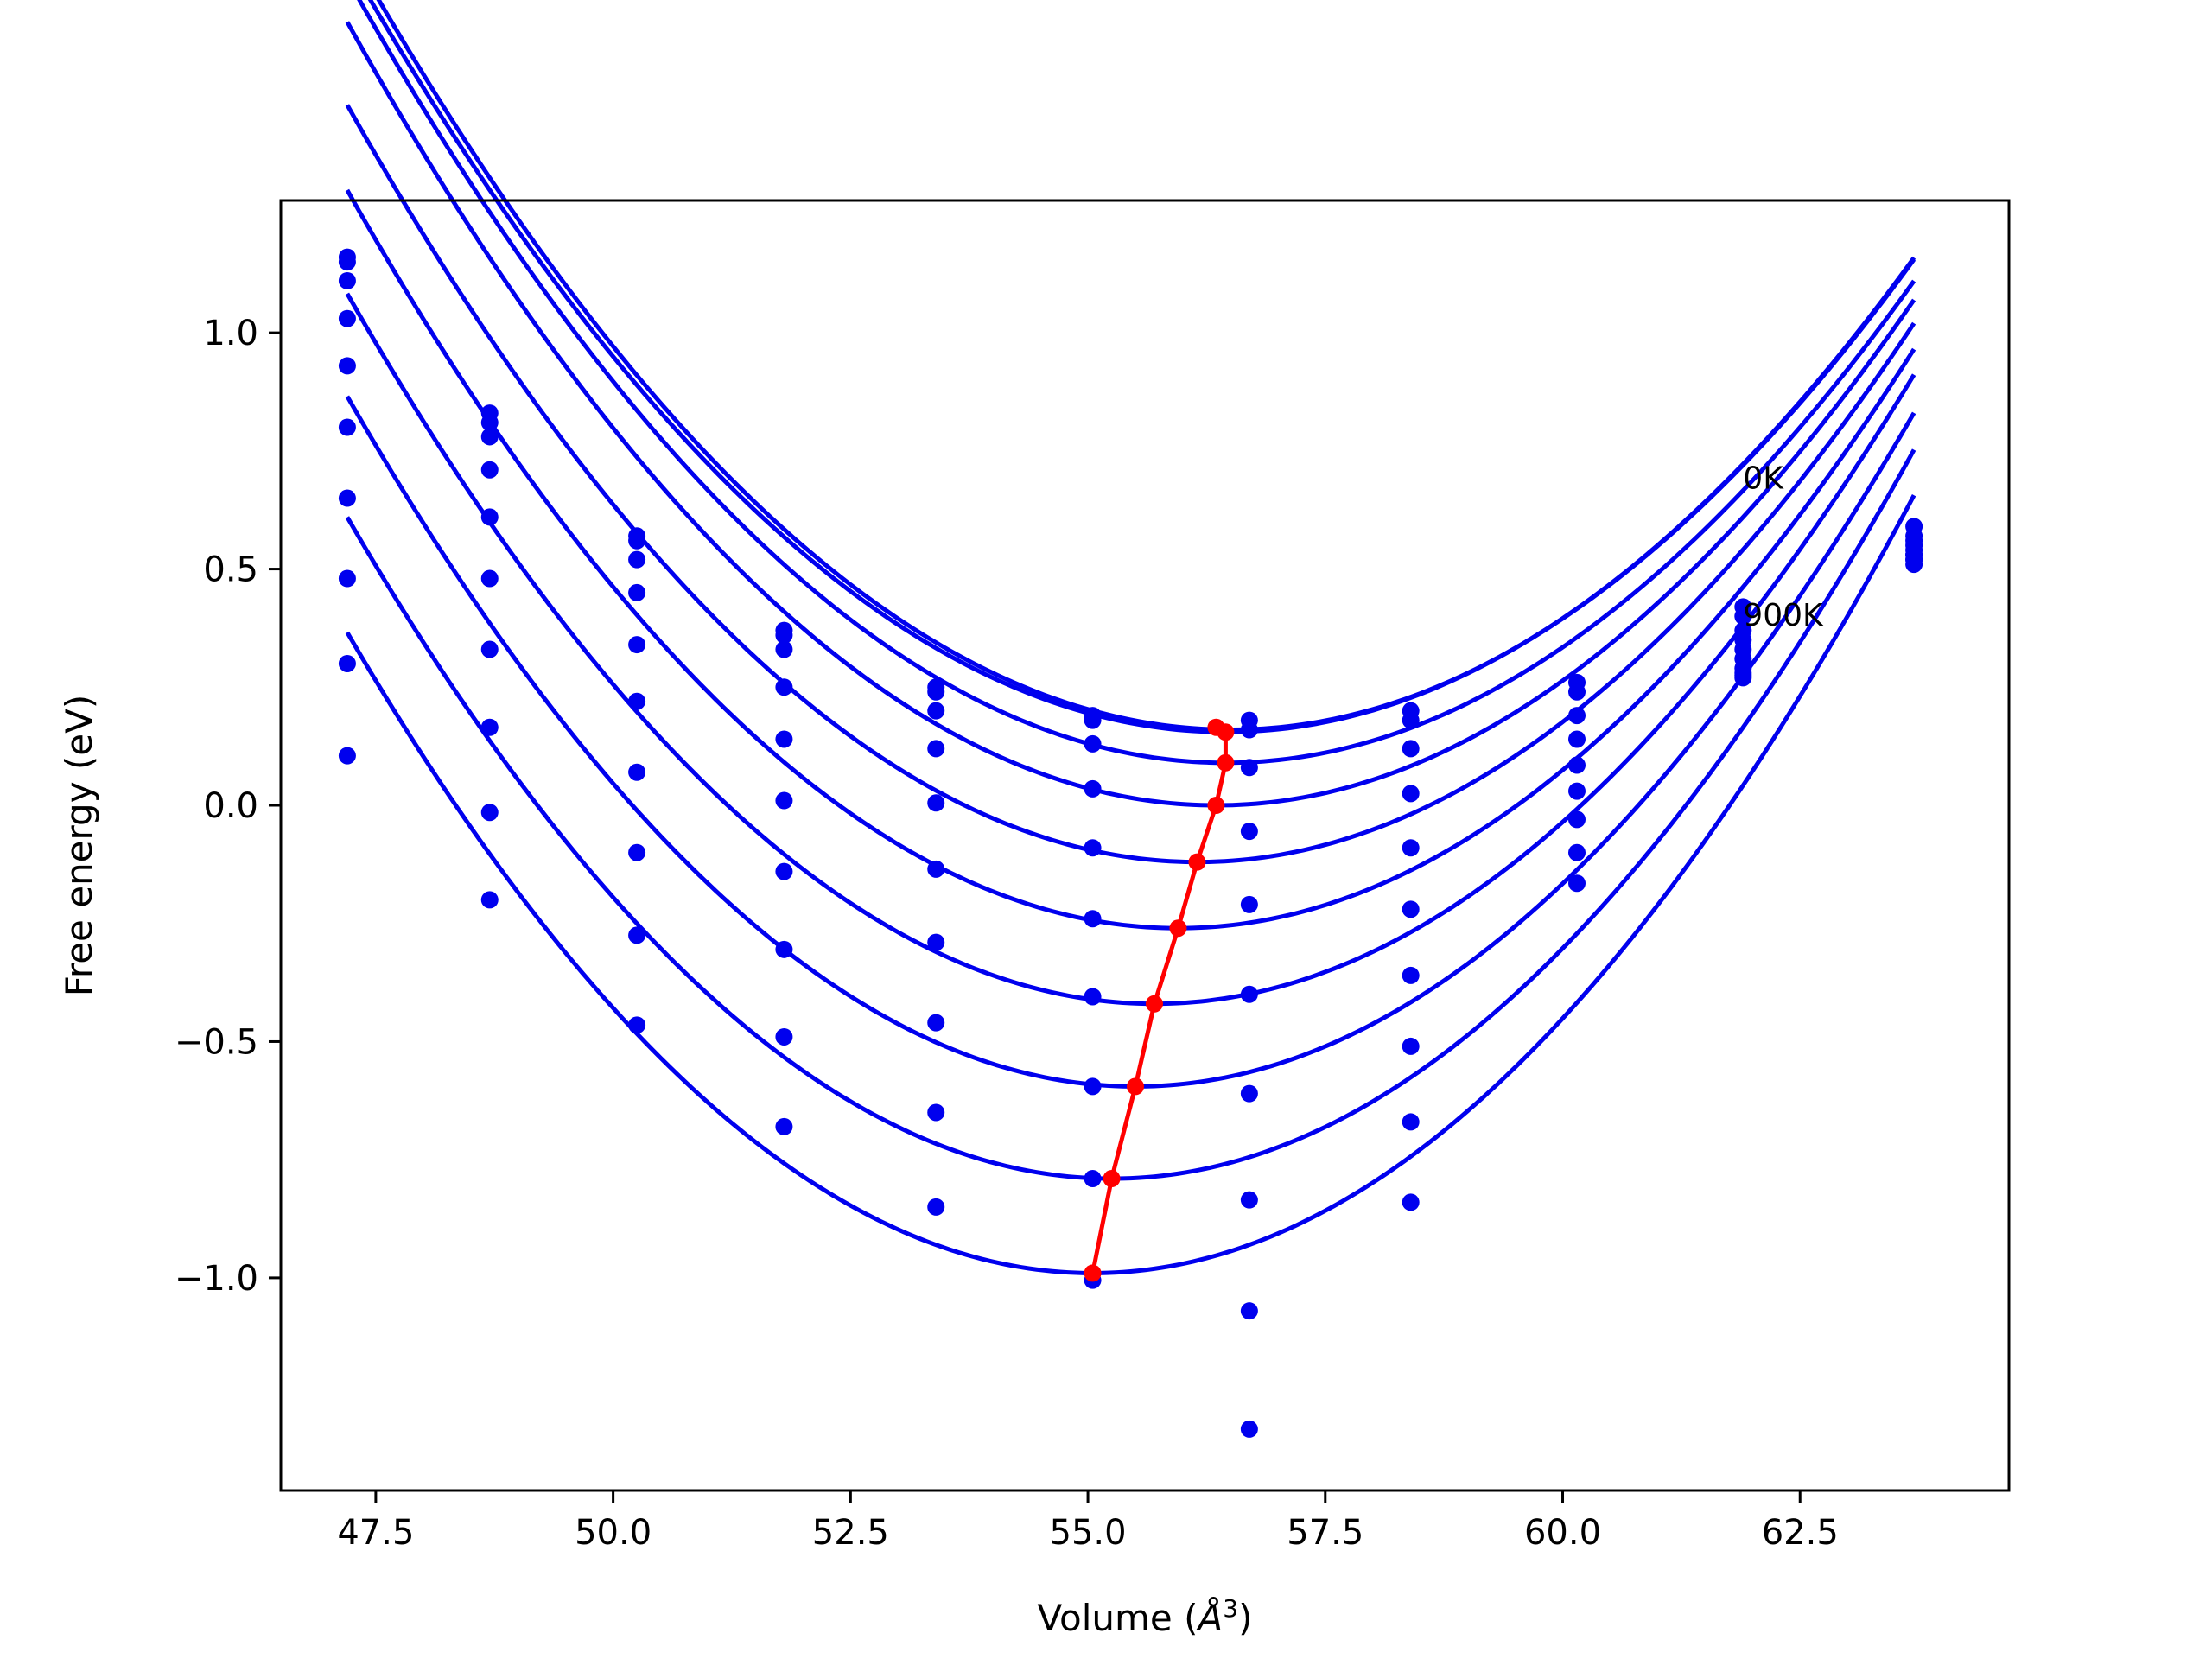 This screenshot has width=2212, height=1659. Describe the element at coordinates (1325, 1533) in the screenshot. I see `x-tick-label: 57.5` at that location.